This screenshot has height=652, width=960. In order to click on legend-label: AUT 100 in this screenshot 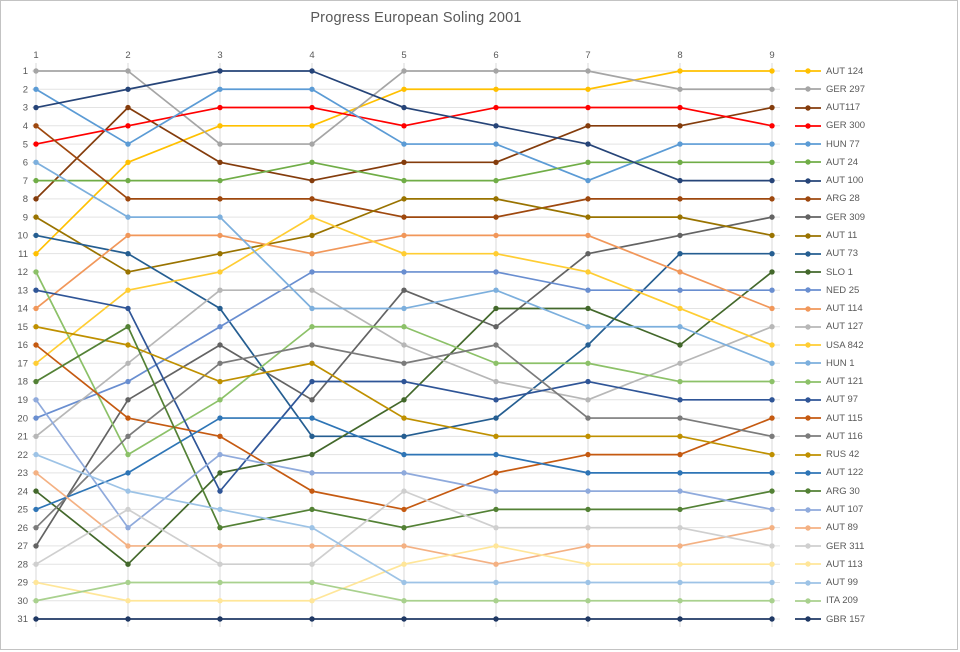, I will do `click(845, 181)`.